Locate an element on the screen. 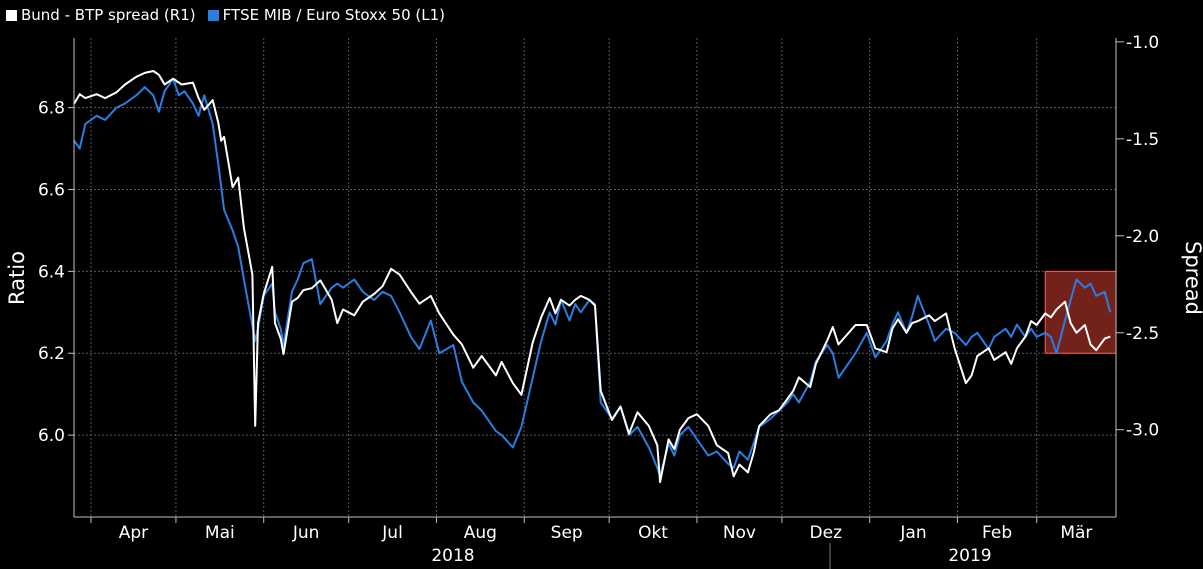  x-tick-label: Mär is located at coordinates (1076, 533).